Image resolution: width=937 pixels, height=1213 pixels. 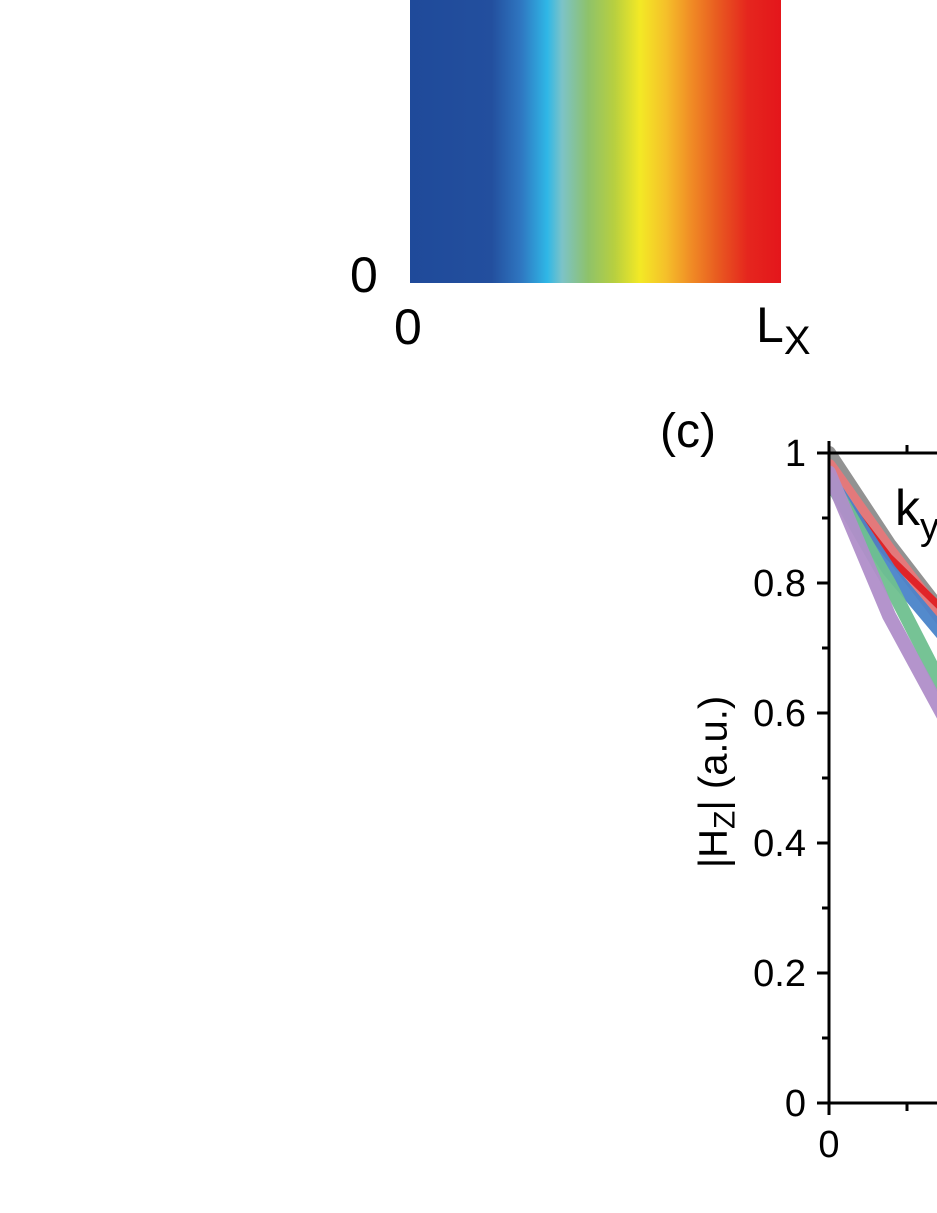 What do you see at coordinates (364, 275) in the screenshot?
I see `colormap-y0-label: 0` at bounding box center [364, 275].